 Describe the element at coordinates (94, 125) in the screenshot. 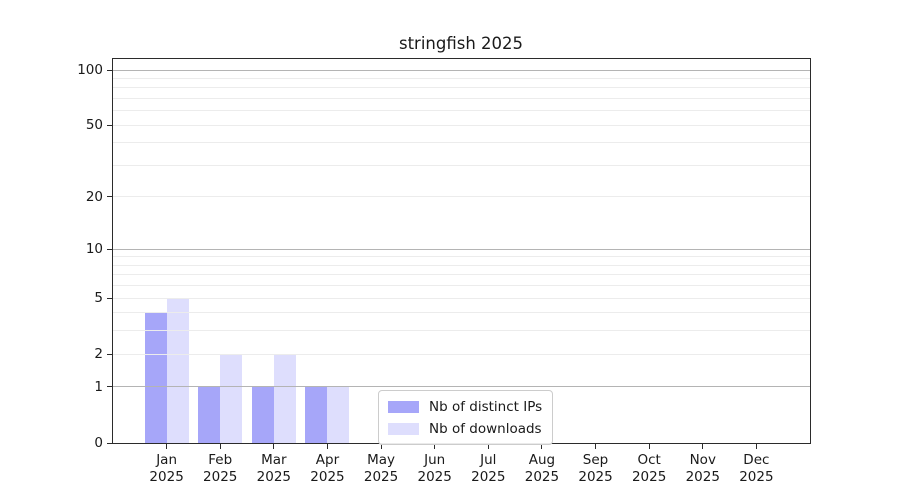

I see `y-axis-tick-label: 50` at that location.